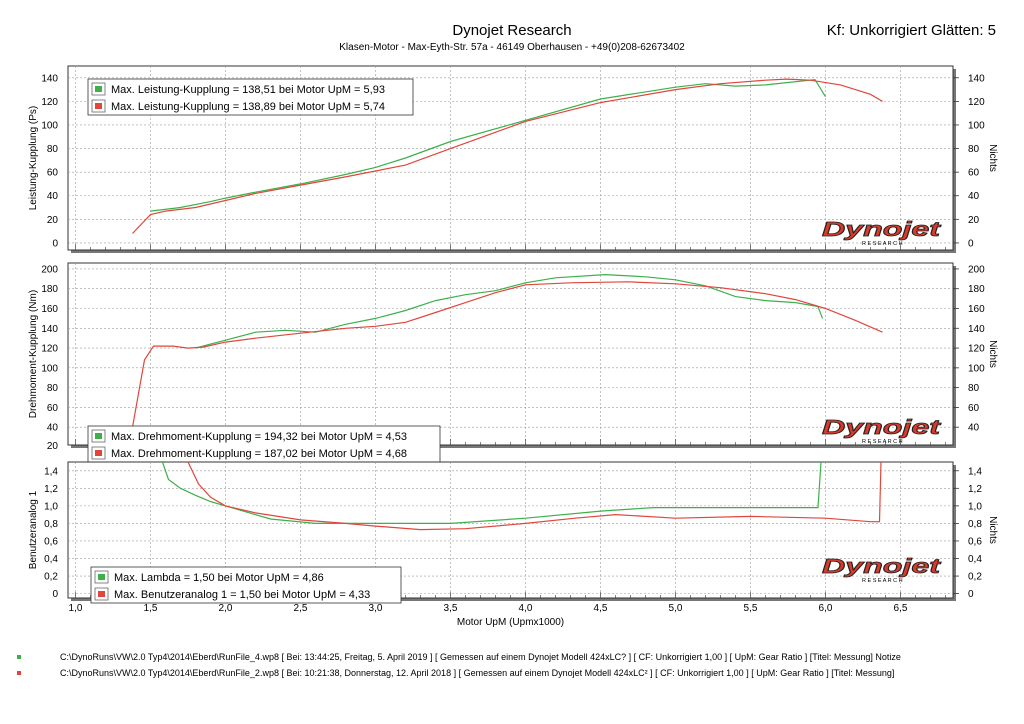 The height and width of the screenshot is (724, 1024). What do you see at coordinates (751, 608) in the screenshot?
I see `x-tick-label: 5,5` at bounding box center [751, 608].